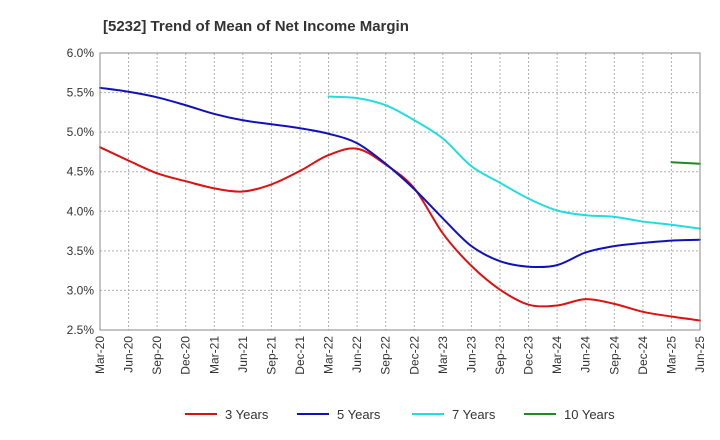  Describe the element at coordinates (589, 414) in the screenshot. I see `legend-label-10-years: 10 Years` at that location.